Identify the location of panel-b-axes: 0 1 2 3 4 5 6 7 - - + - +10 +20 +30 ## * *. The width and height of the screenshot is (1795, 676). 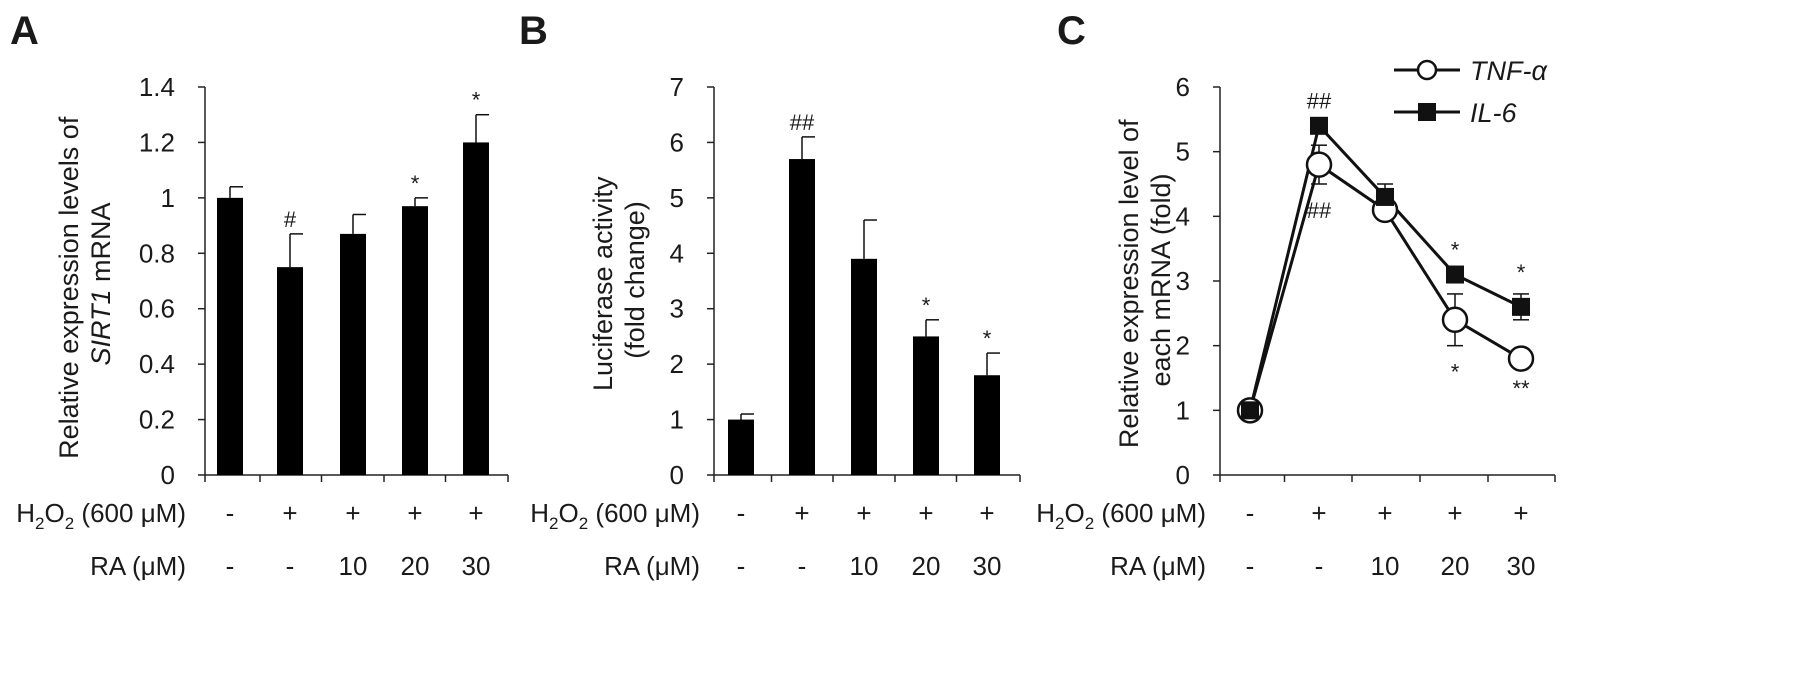
(845, 326).